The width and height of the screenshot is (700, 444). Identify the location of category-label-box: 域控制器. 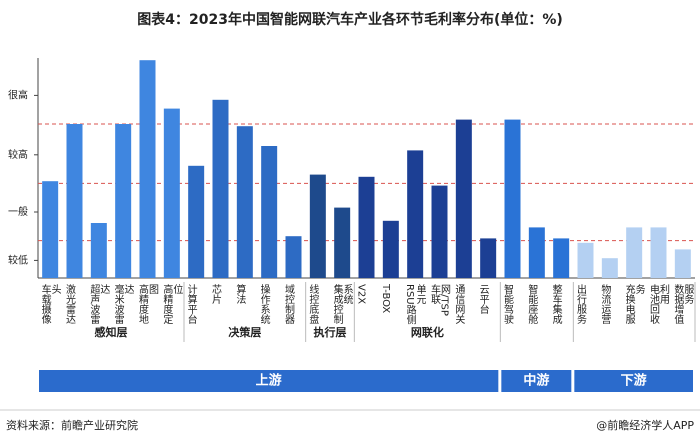
(288, 304).